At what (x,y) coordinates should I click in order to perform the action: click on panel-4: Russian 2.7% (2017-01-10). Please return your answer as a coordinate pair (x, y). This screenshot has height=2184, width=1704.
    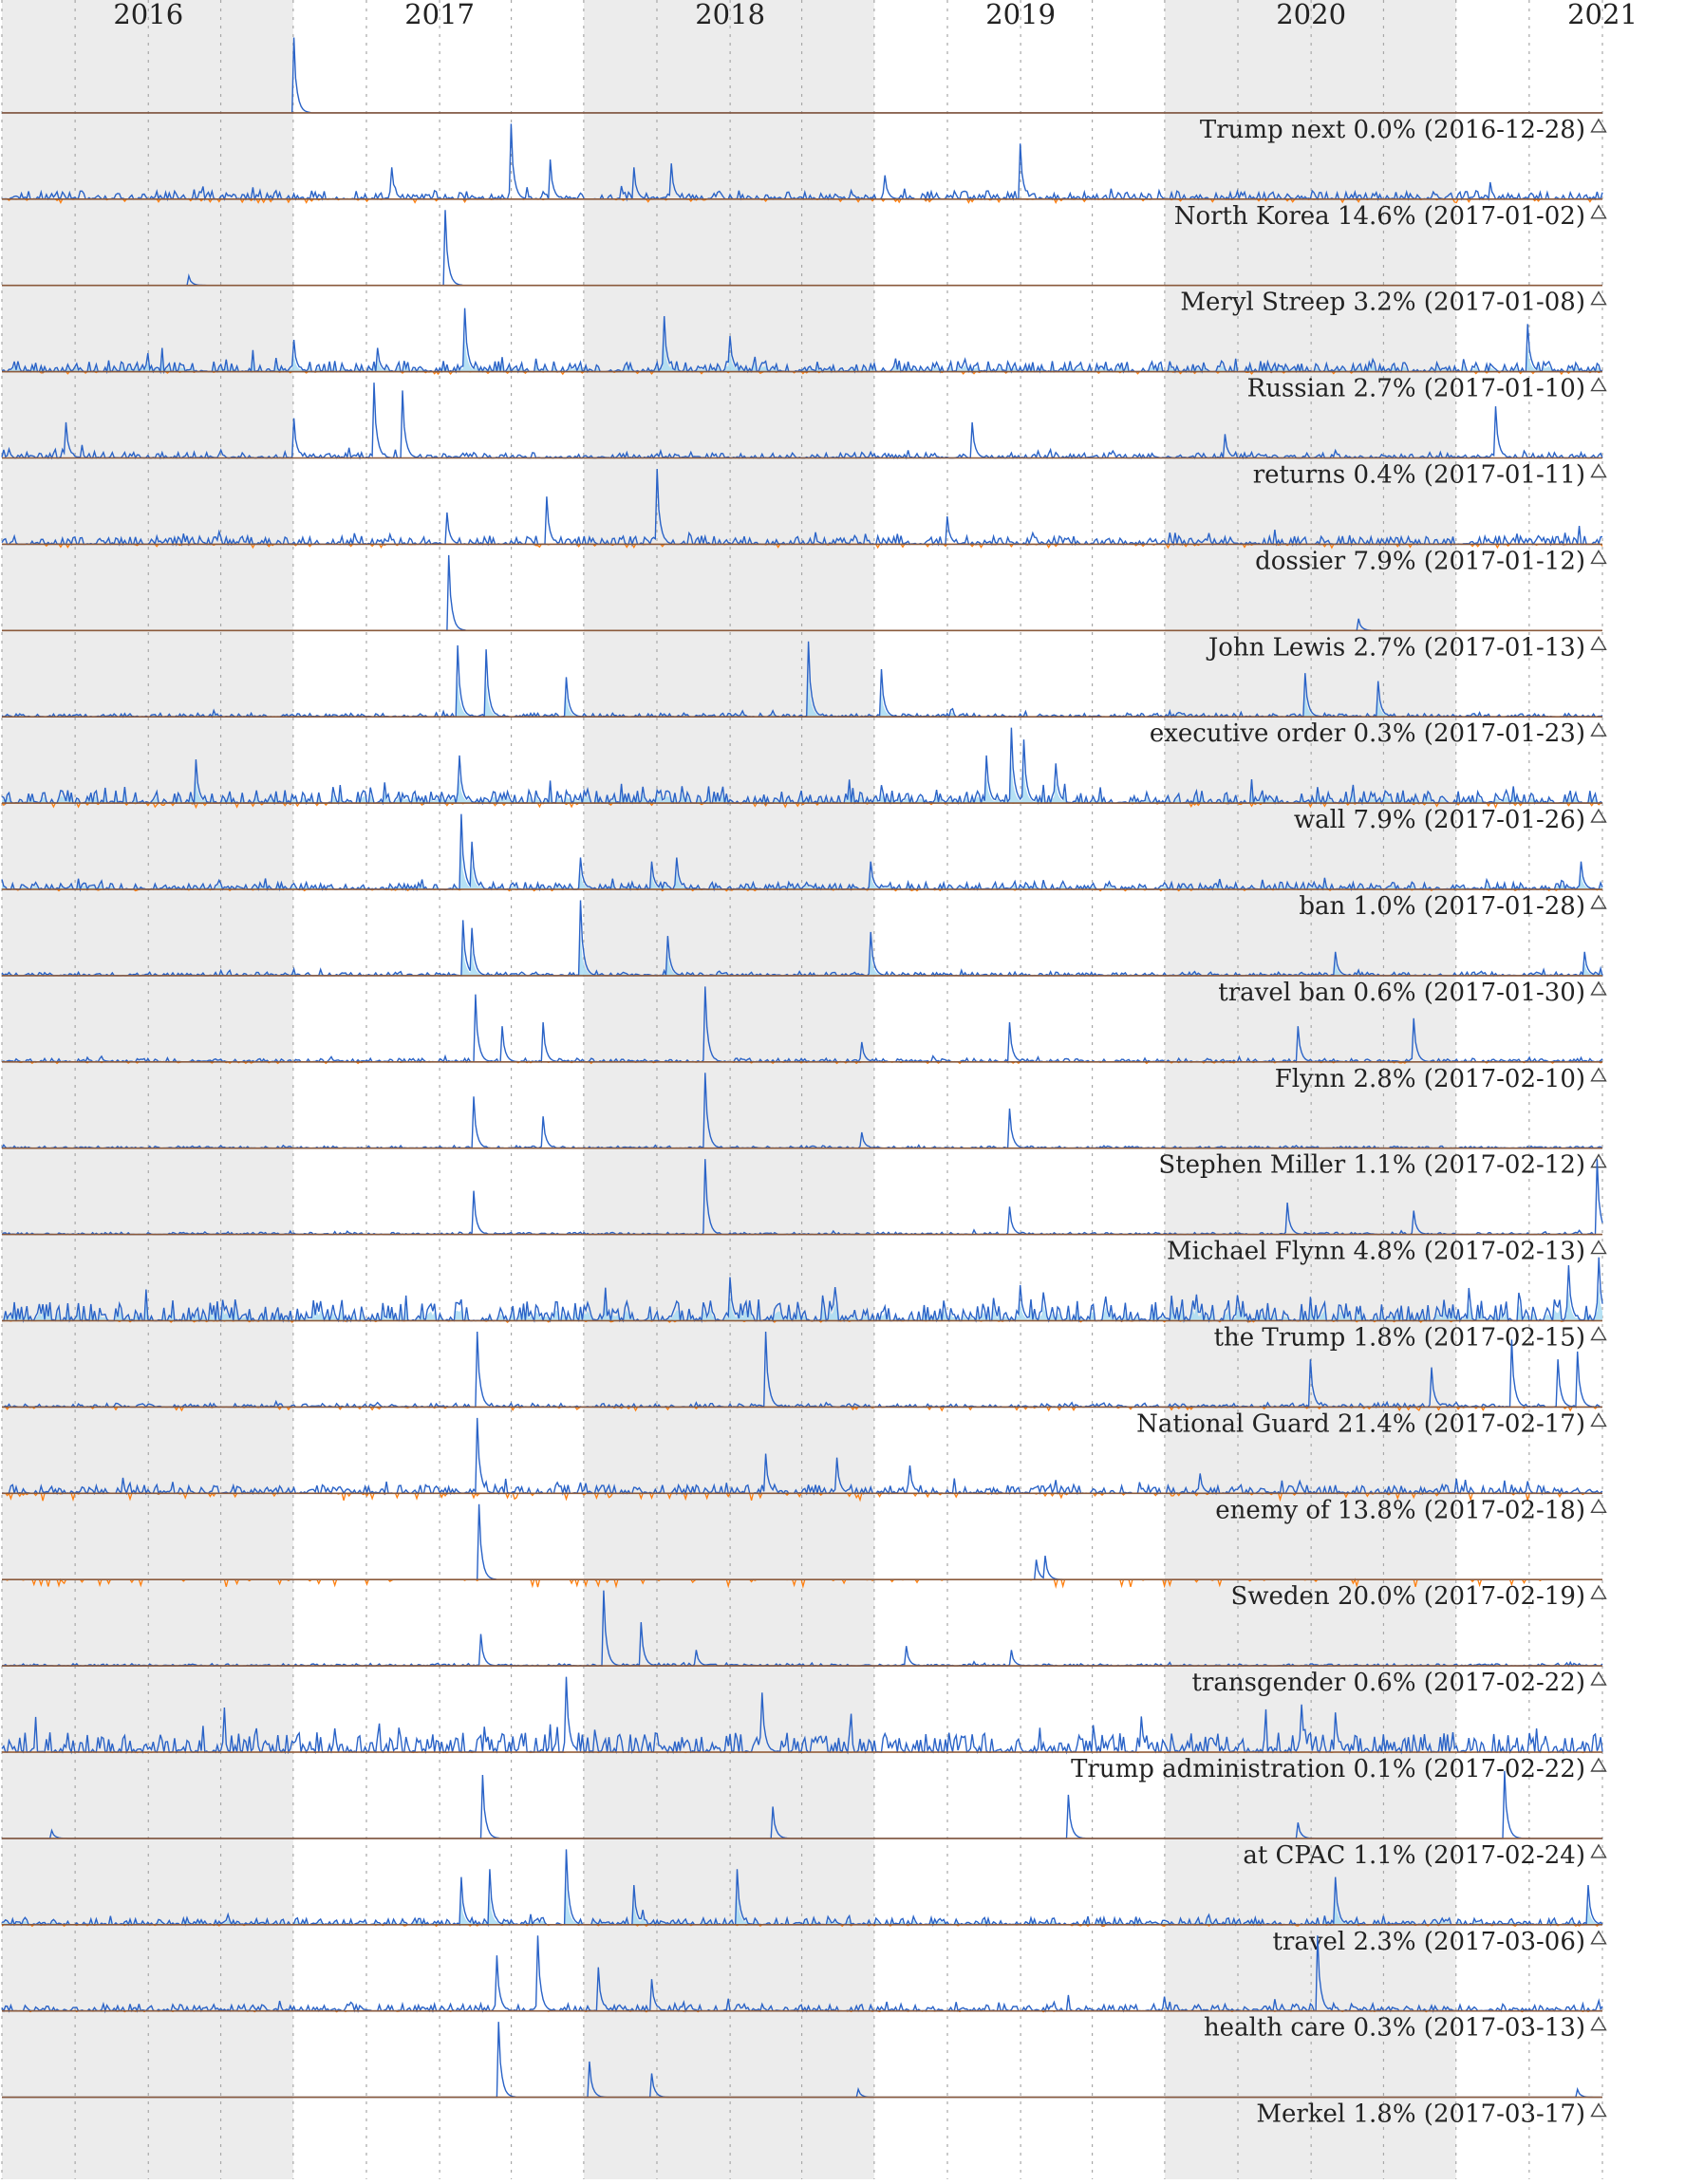
    Looking at the image, I should click on (804, 356).